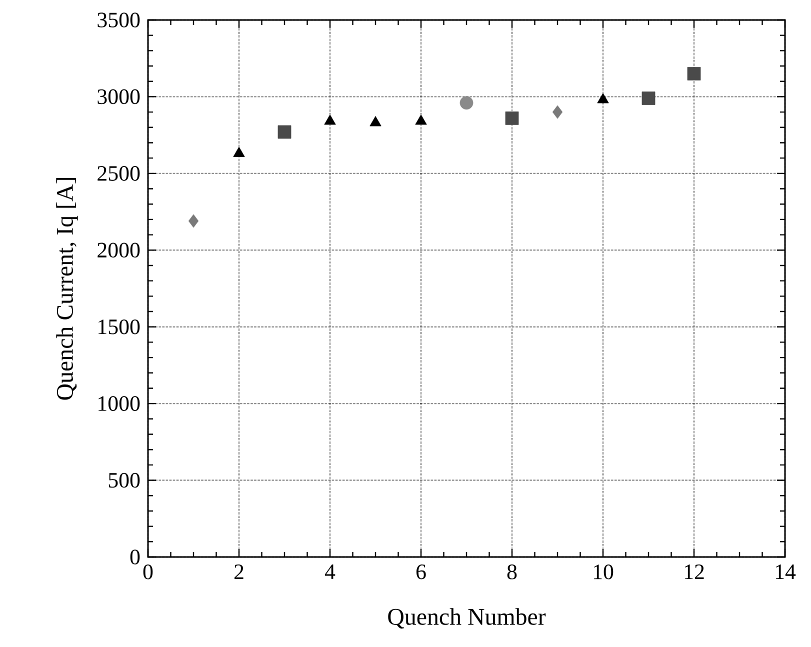  Describe the element at coordinates (124, 480) in the screenshot. I see `y-tick-label: 500` at that location.